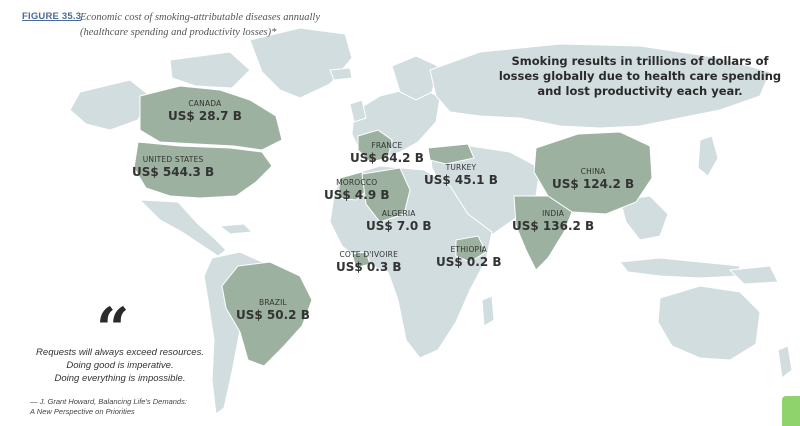  What do you see at coordinates (358, 111) in the screenshot?
I see `uk-shape` at bounding box center [358, 111].